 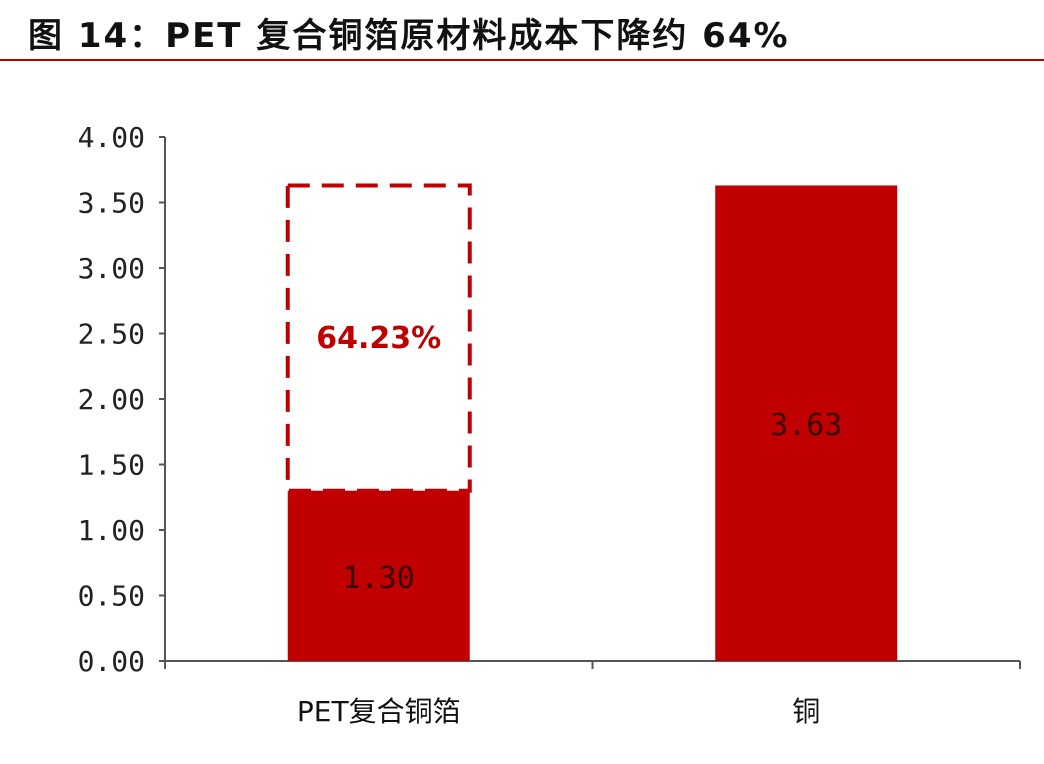 What do you see at coordinates (111, 465) in the screenshot?
I see `y-tick-label: 1.50` at bounding box center [111, 465].